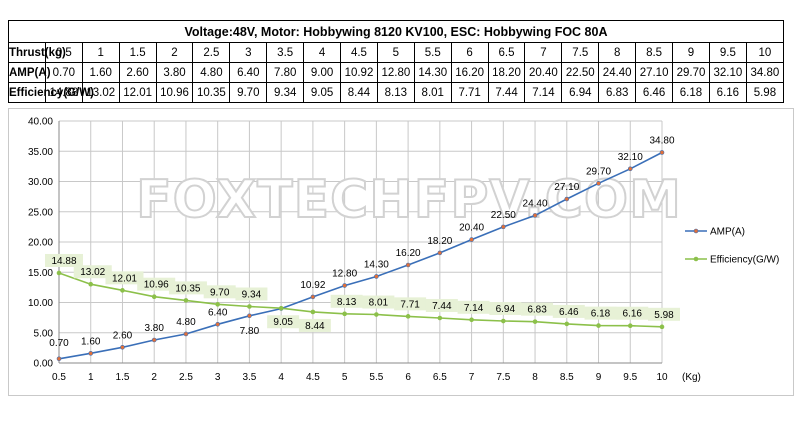 This screenshot has height=425, width=800. I want to click on amp-data-label: 12.80, so click(344, 274).